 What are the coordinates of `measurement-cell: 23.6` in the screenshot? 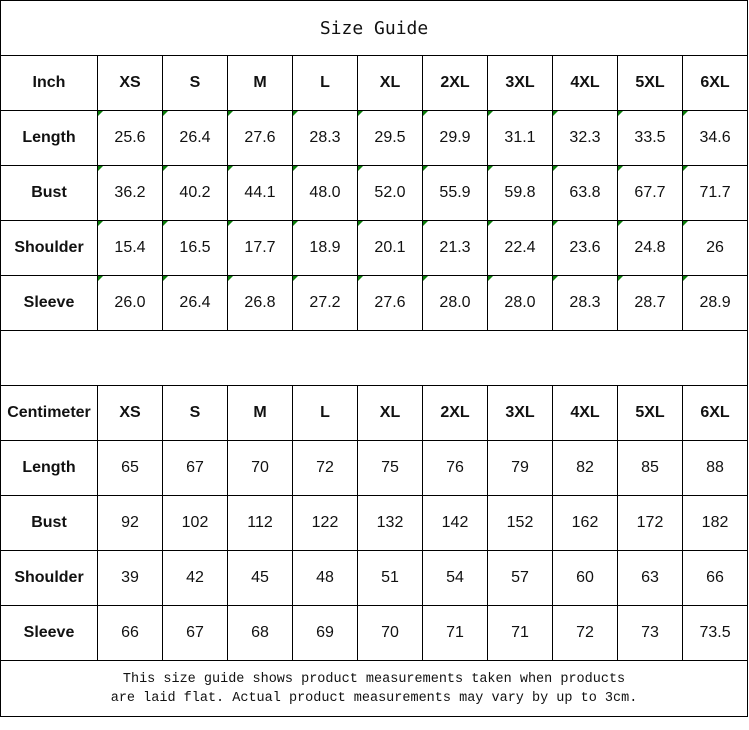 It's located at (585, 248).